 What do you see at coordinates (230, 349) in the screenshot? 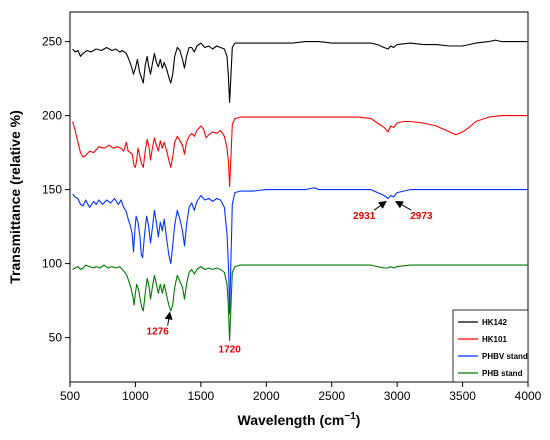
I see `peak-label: 1720` at bounding box center [230, 349].